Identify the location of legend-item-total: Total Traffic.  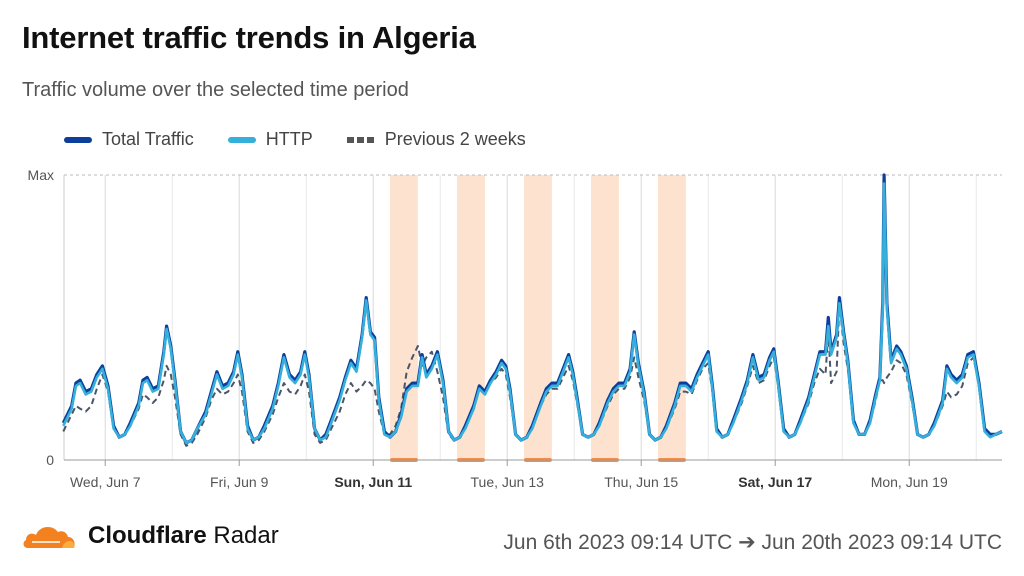
(129, 139).